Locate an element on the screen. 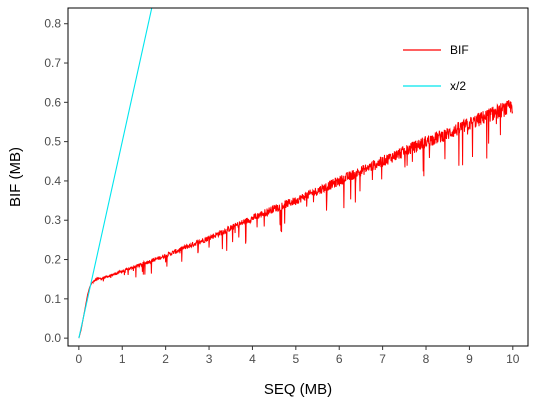  x-tick-label: 1 is located at coordinates (122, 359).